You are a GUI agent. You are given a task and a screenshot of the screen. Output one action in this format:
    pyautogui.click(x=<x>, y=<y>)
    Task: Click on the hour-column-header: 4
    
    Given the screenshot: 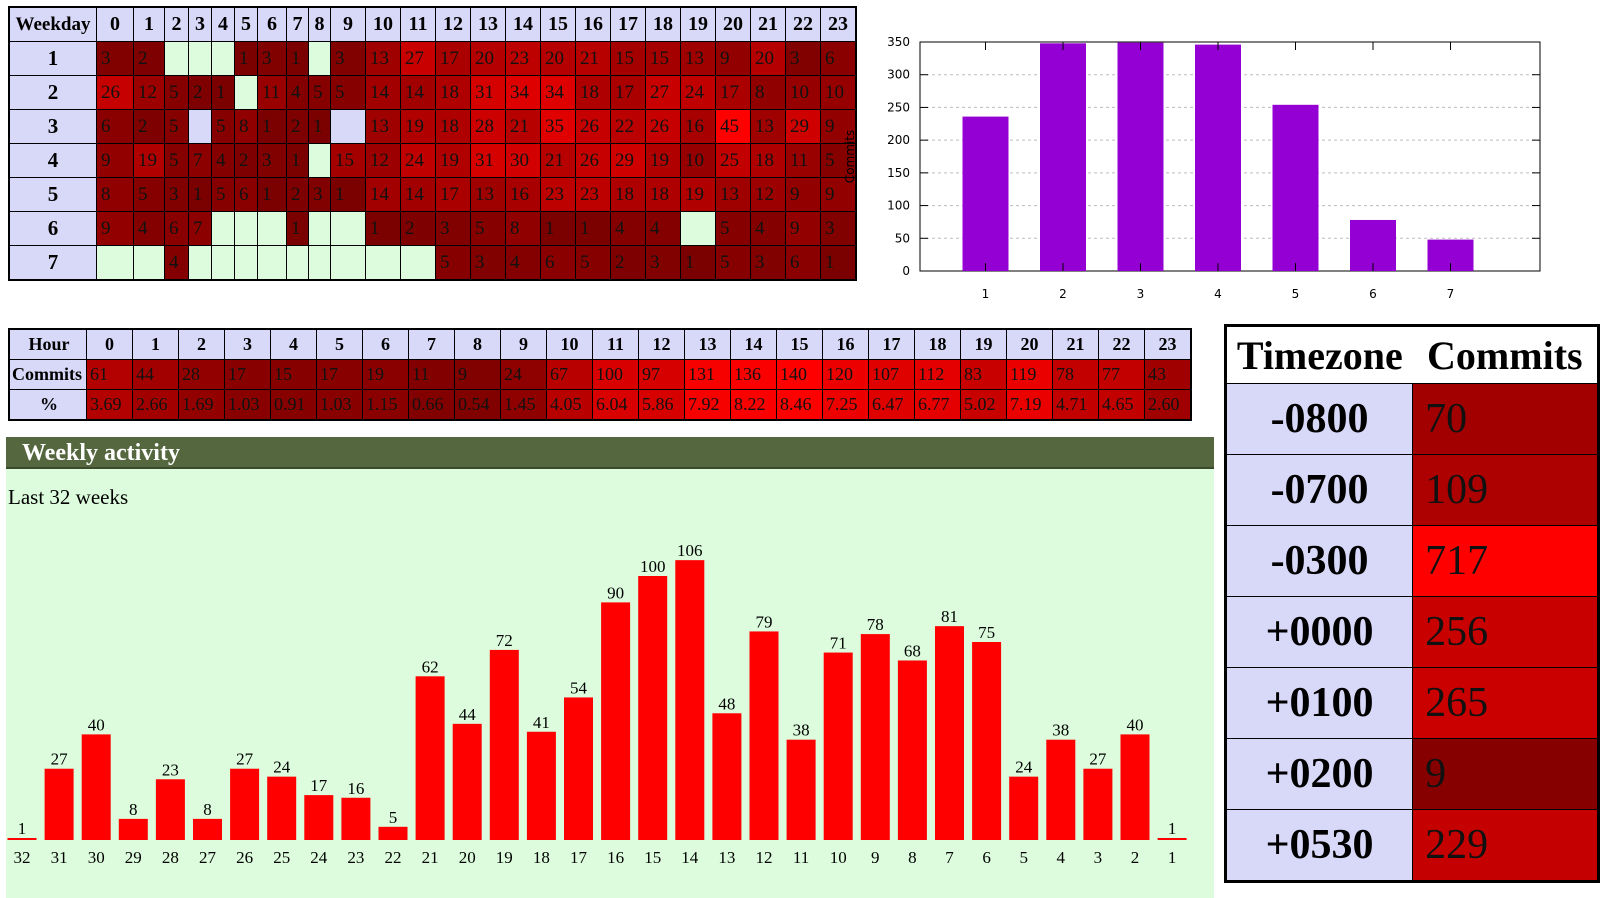 What is the action you would take?
    pyautogui.click(x=223, y=24)
    